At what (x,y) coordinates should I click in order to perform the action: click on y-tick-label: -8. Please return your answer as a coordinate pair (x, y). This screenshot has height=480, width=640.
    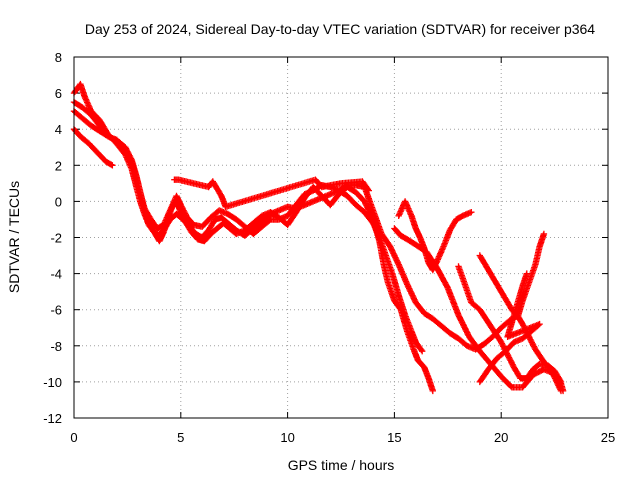
    Looking at the image, I should click on (56, 346).